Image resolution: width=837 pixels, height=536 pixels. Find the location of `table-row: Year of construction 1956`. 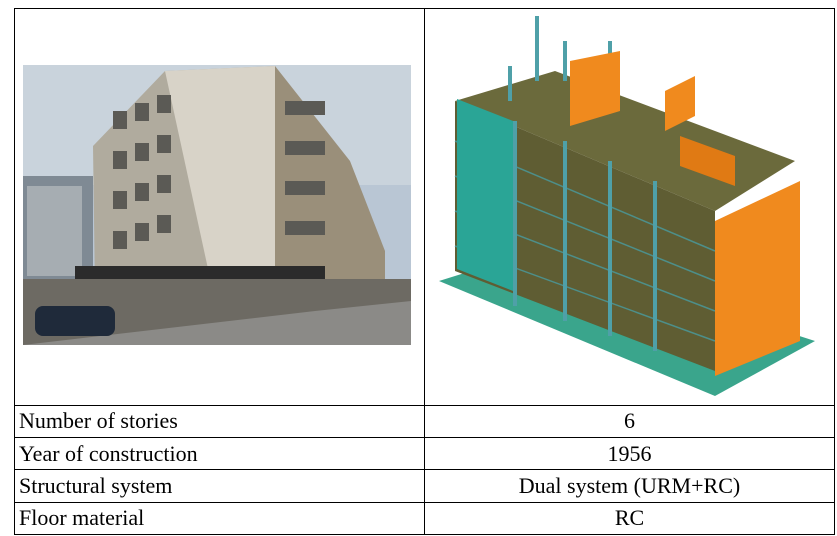

table-row: Year of construction 1956 is located at coordinates (424, 454).